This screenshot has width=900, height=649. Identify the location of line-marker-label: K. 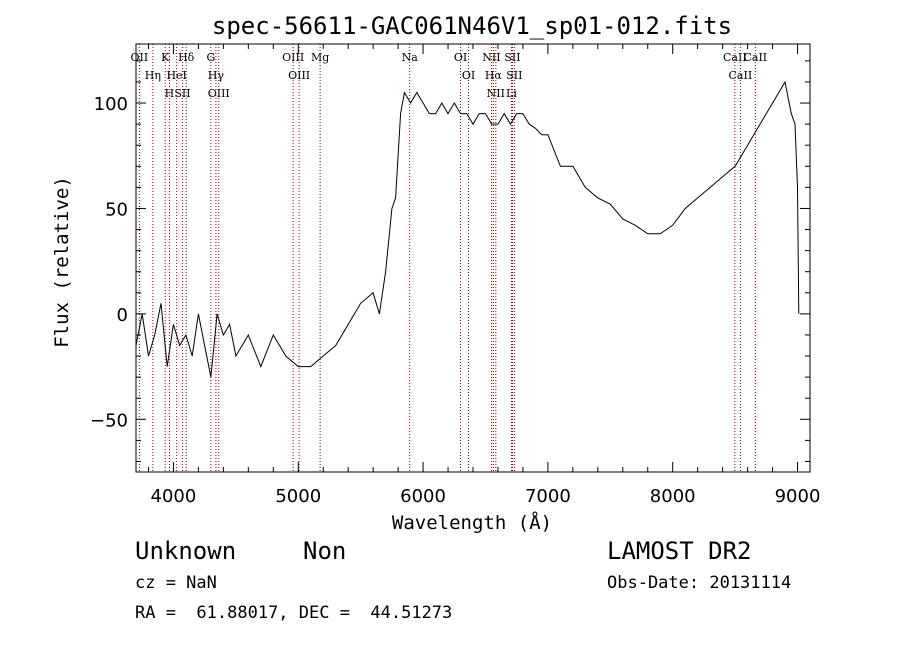
(165, 57).